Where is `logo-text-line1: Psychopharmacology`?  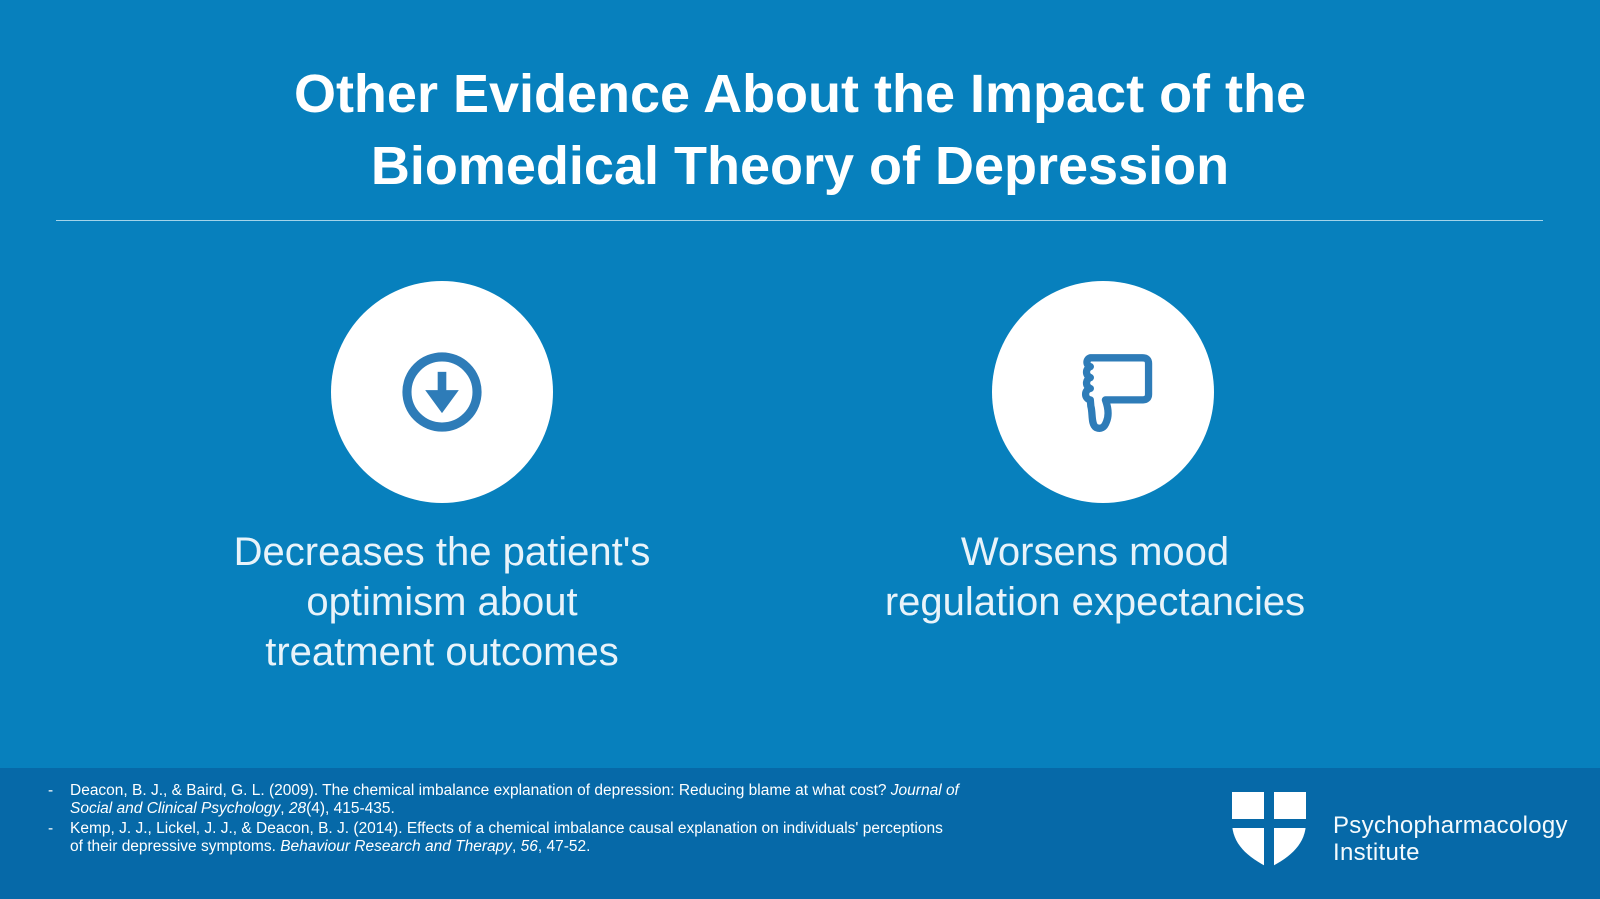
logo-text-line1: Psychopharmacology is located at coordinates (1450, 825).